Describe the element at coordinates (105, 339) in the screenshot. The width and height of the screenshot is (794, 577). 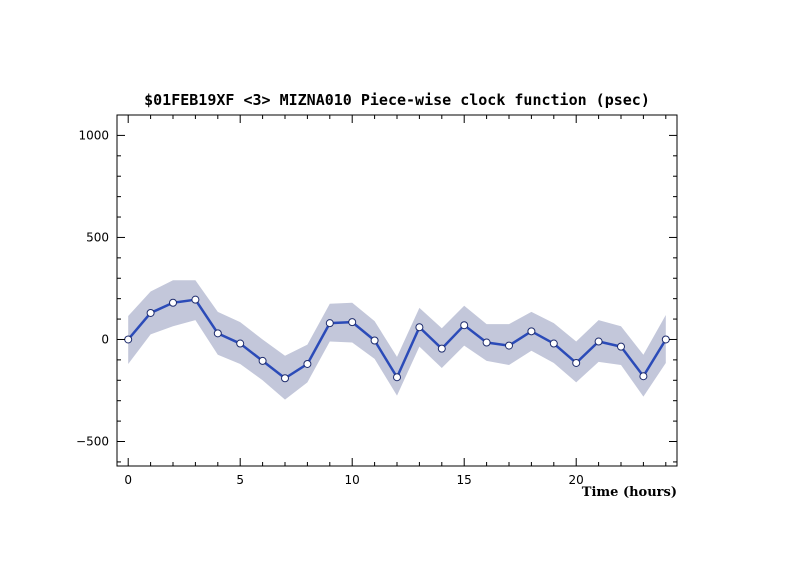
I see `y-tick-label: 0` at that location.